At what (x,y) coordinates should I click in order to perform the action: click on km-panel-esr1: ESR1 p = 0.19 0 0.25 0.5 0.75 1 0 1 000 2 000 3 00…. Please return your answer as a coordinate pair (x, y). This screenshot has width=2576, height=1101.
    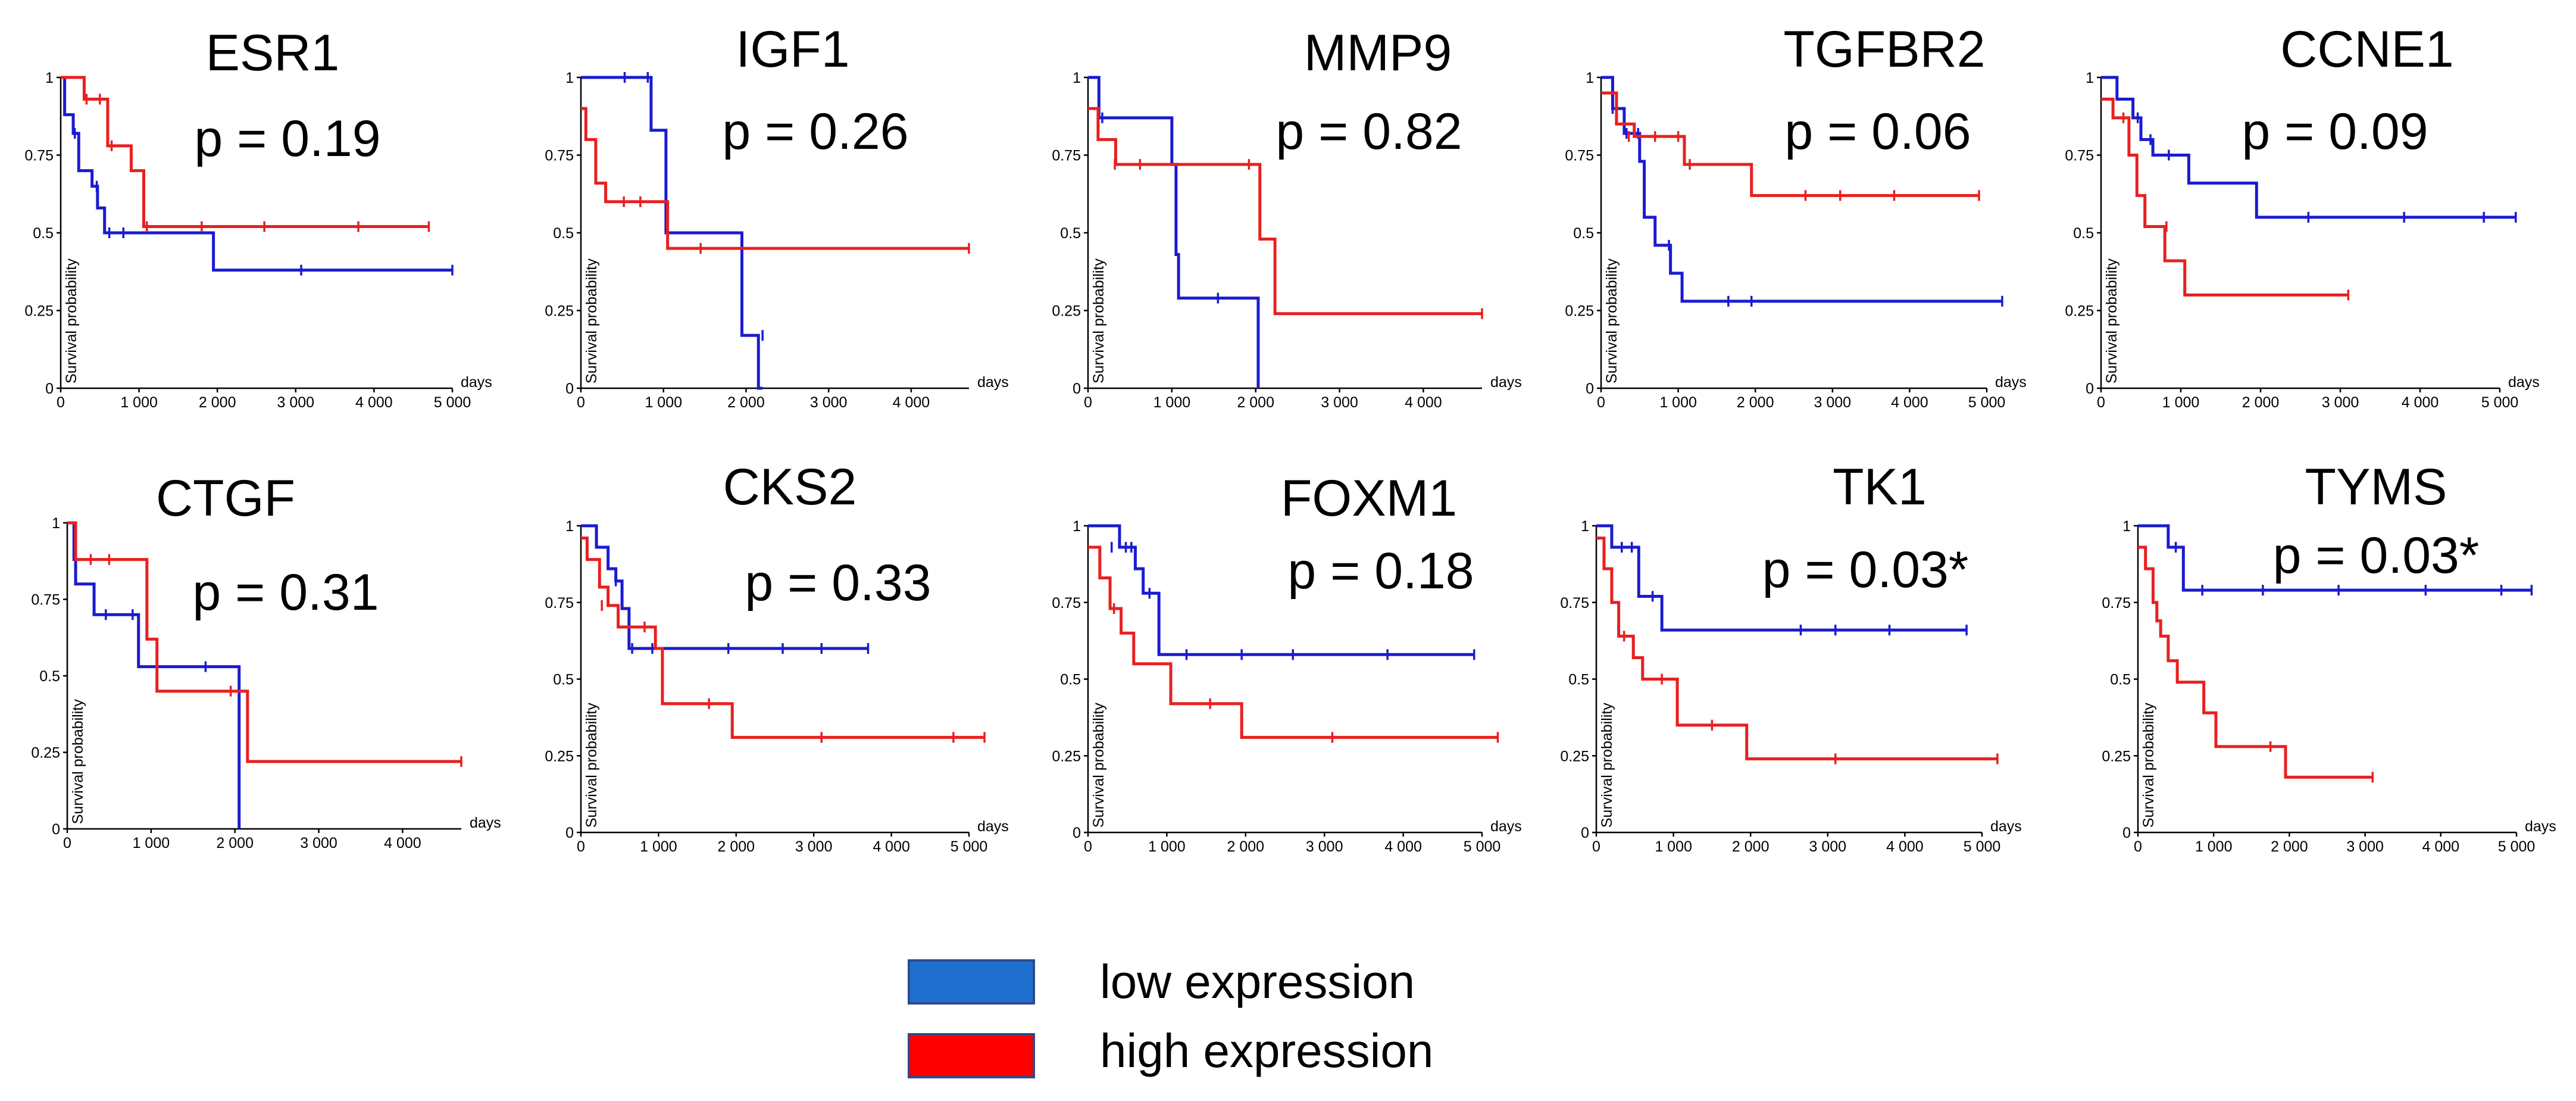
    Looking at the image, I should click on (258, 218).